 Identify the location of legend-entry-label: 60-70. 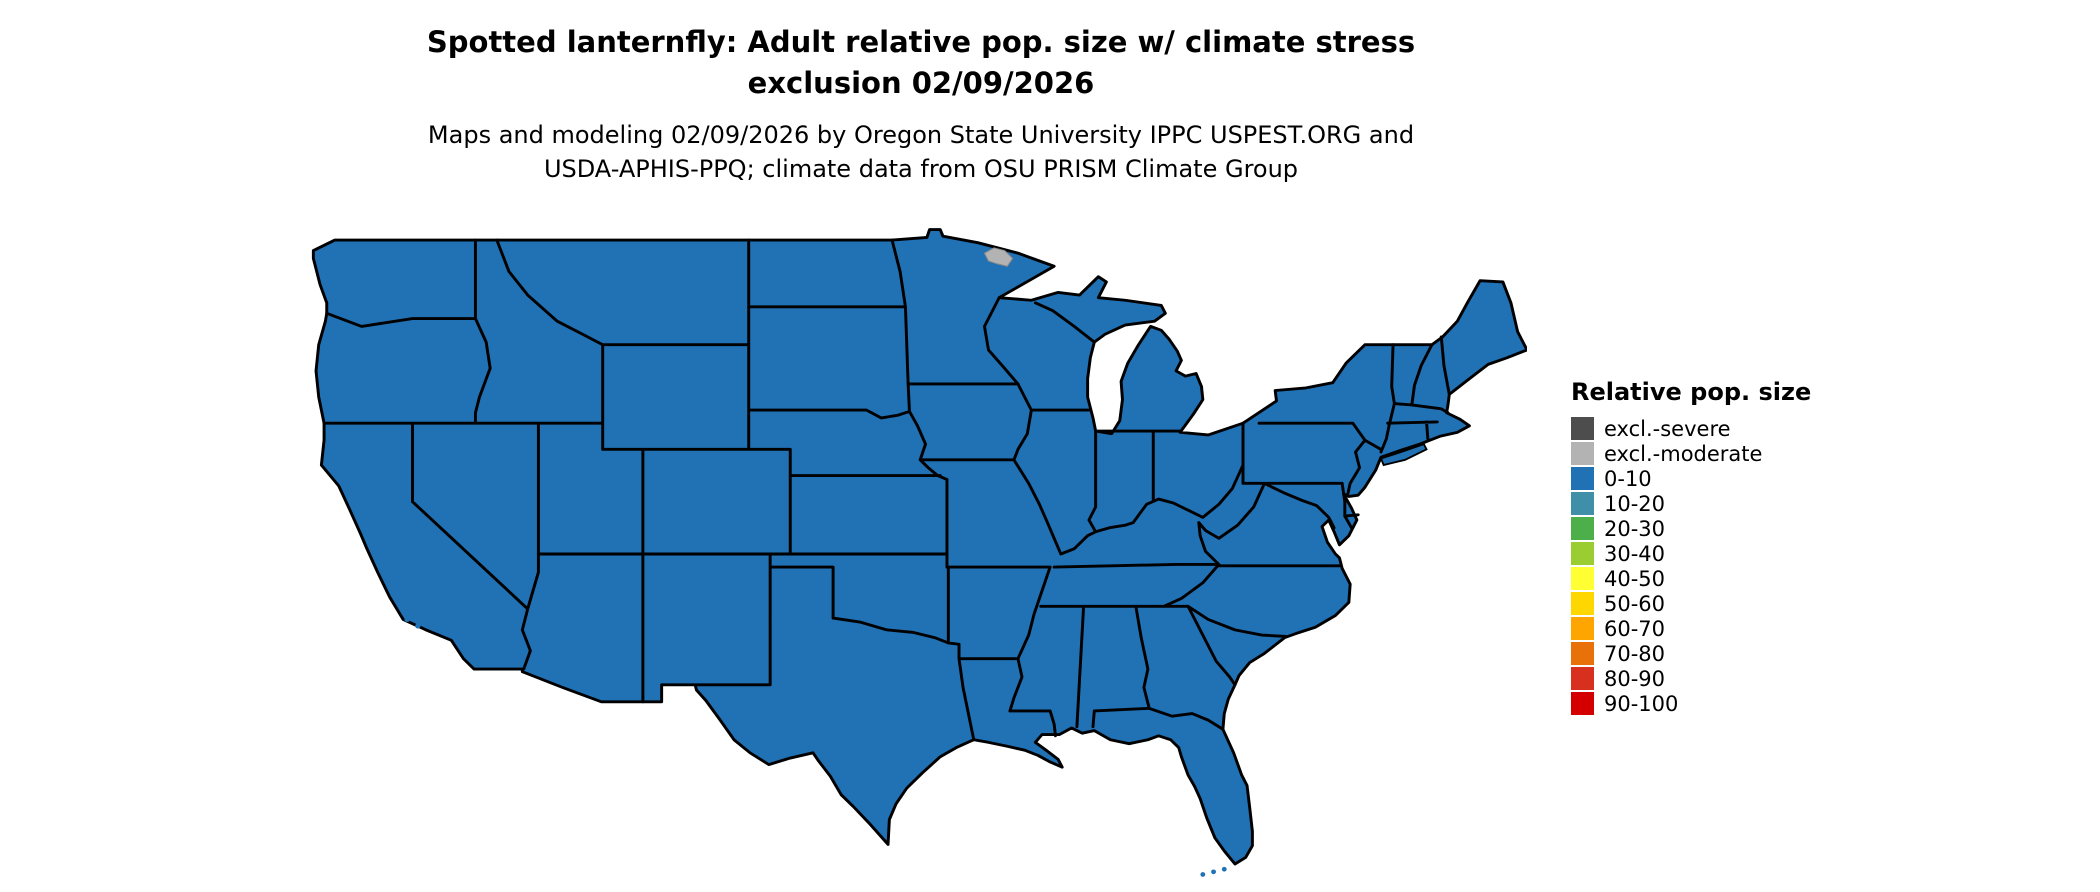
(1635, 628).